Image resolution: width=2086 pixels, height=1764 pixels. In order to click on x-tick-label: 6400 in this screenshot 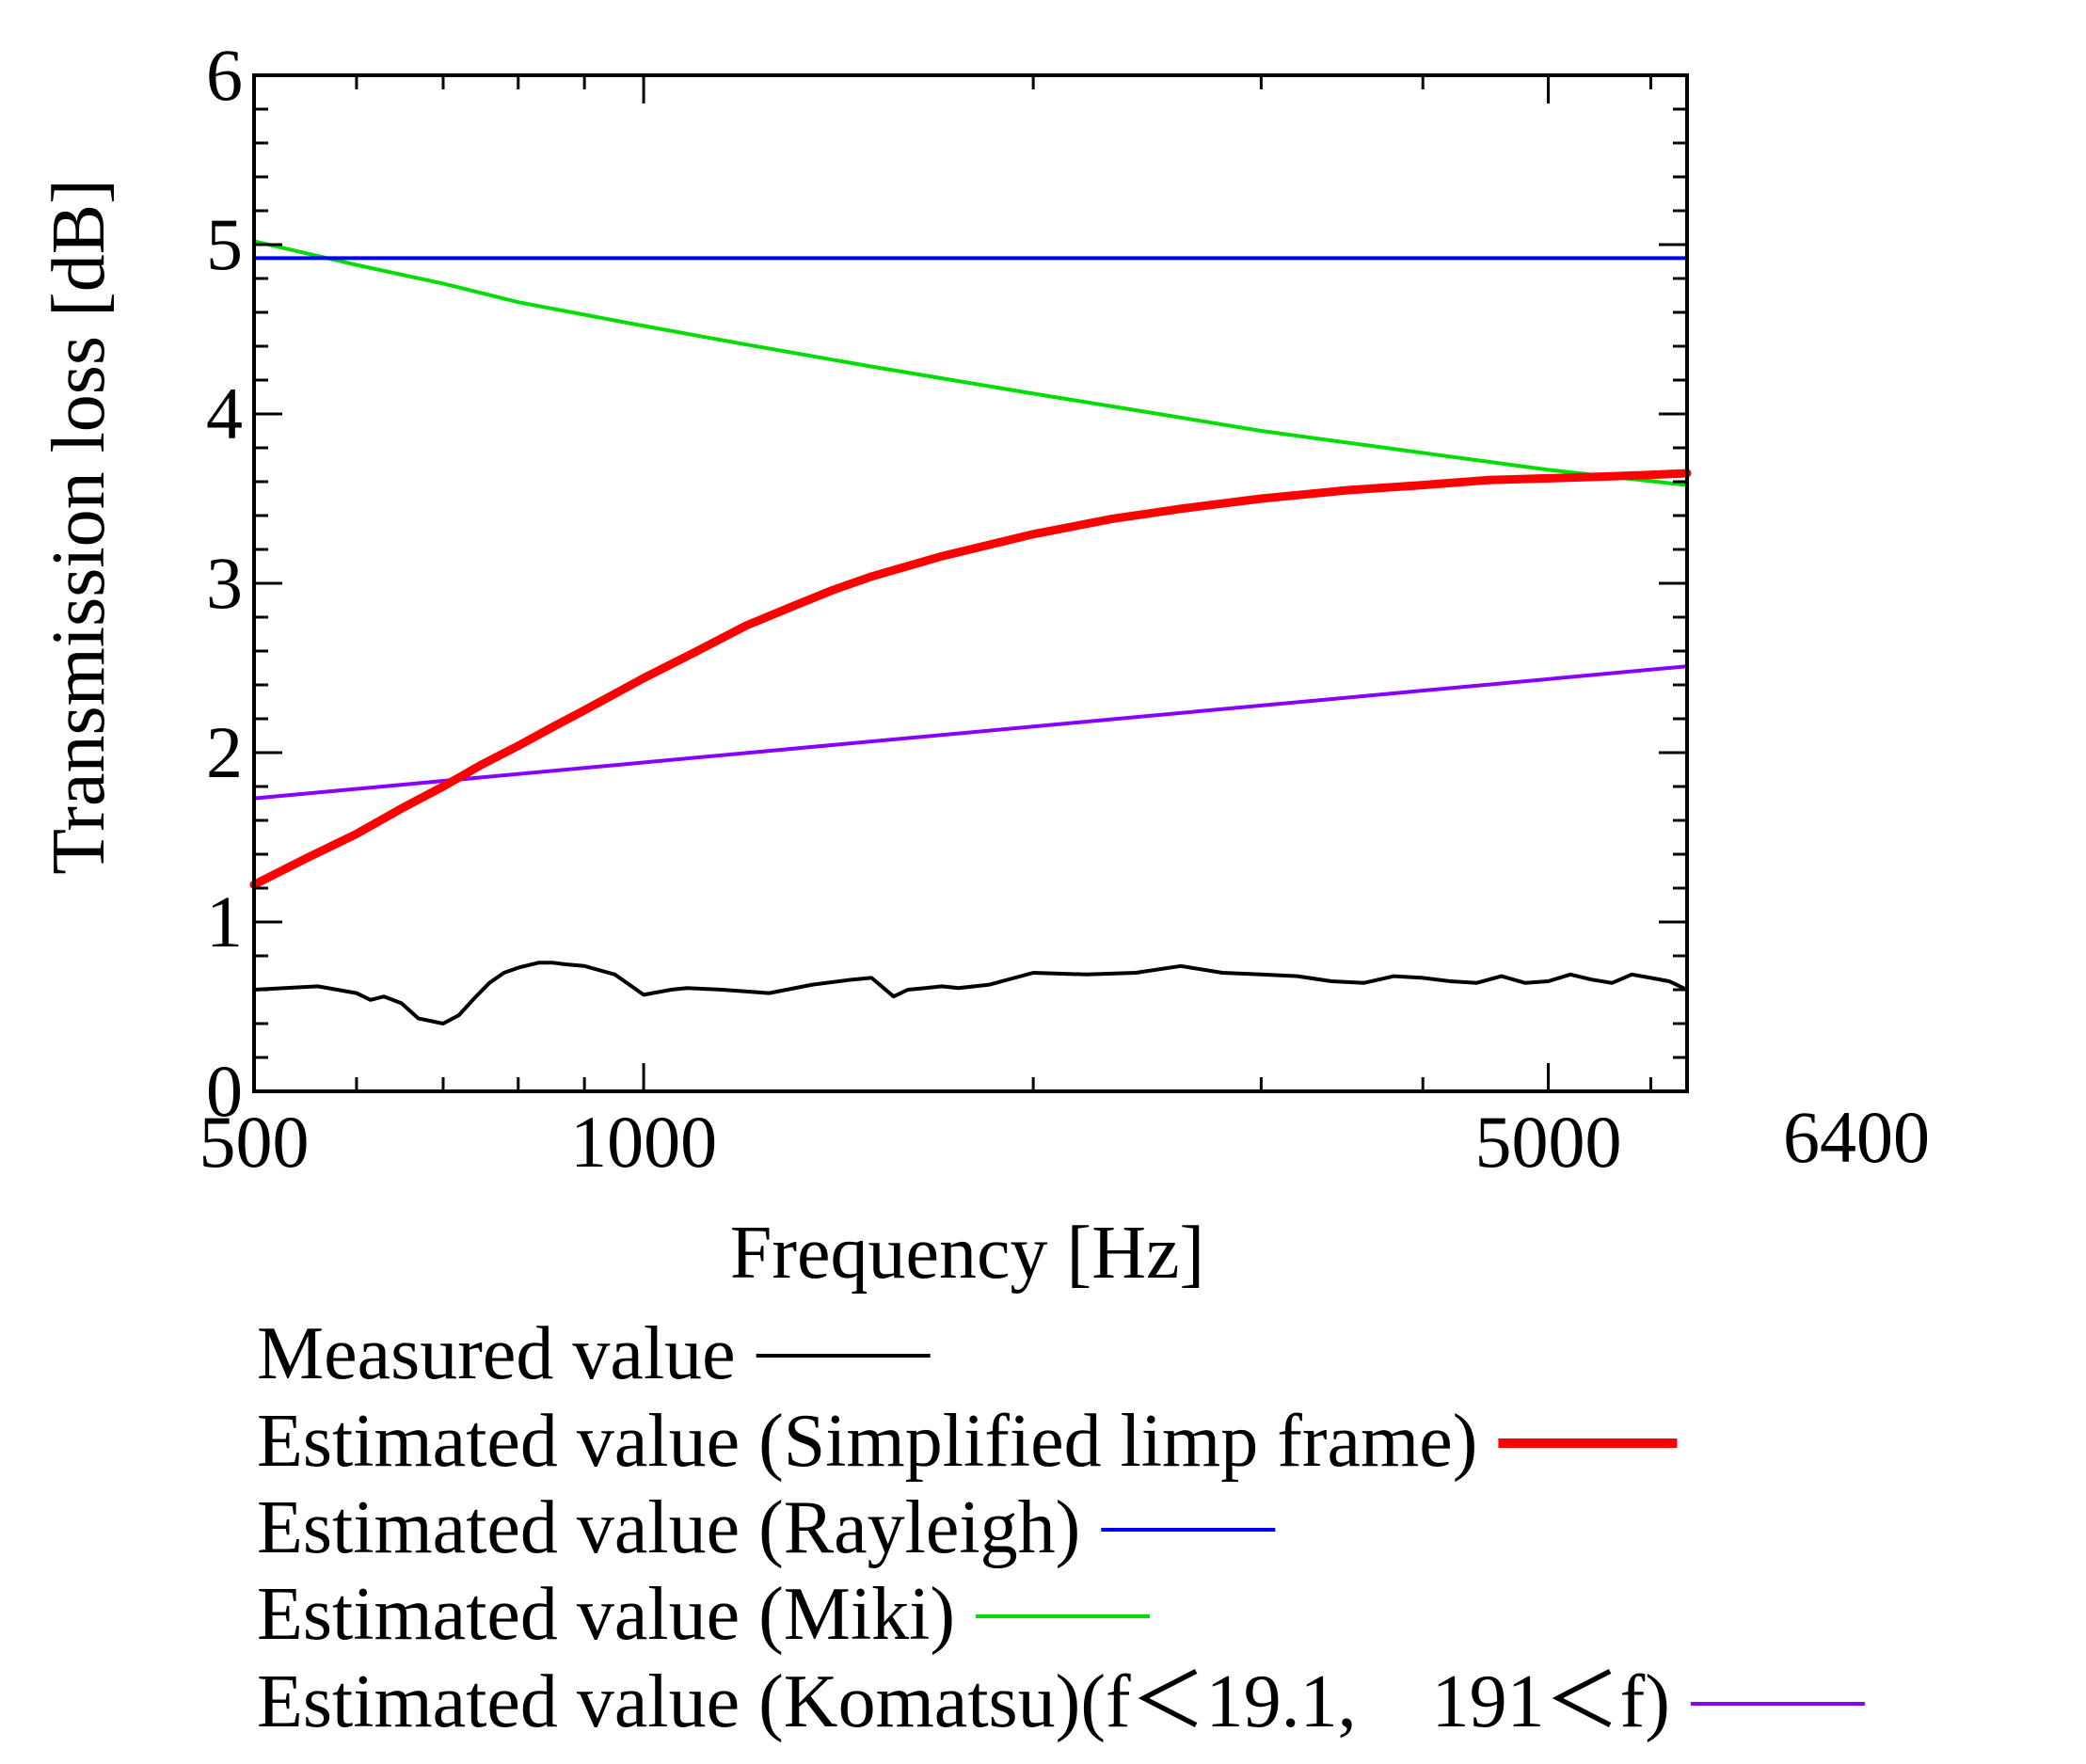, I will do `click(1857, 1137)`.